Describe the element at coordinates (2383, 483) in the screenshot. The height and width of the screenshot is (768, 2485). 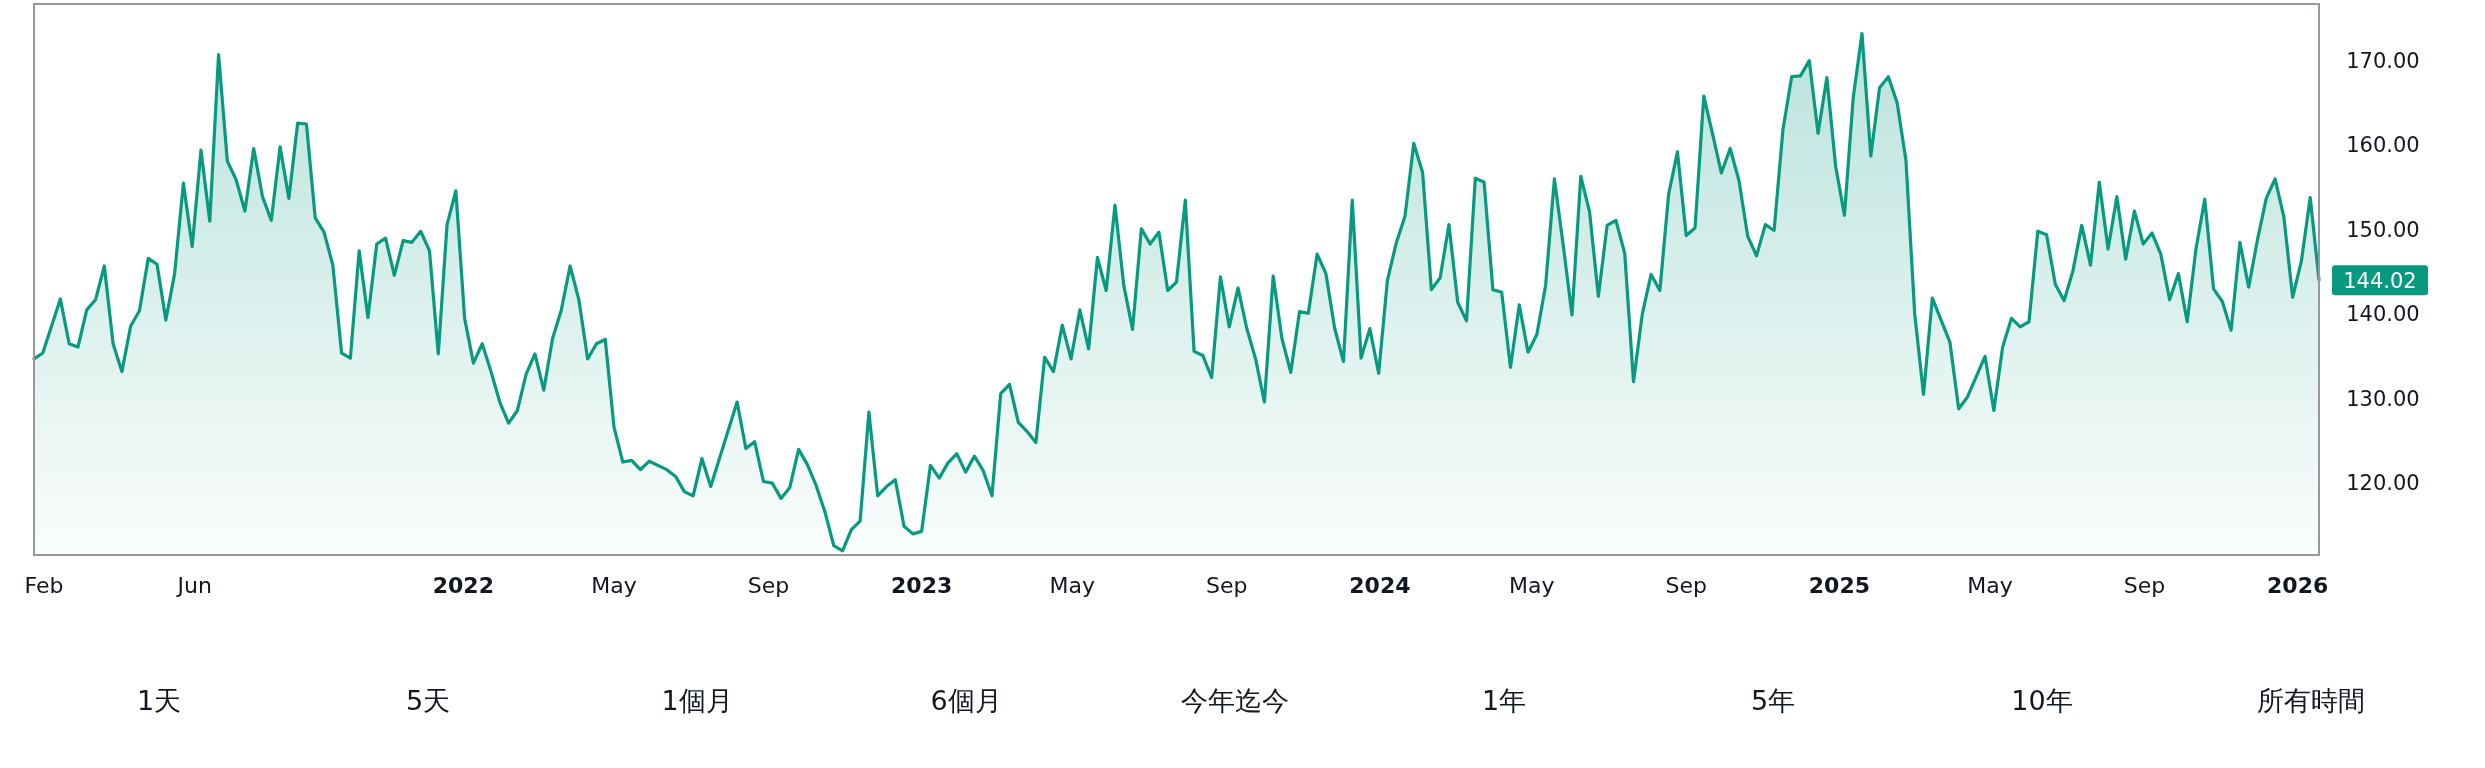
I see `y-tick-label: 120.00` at that location.